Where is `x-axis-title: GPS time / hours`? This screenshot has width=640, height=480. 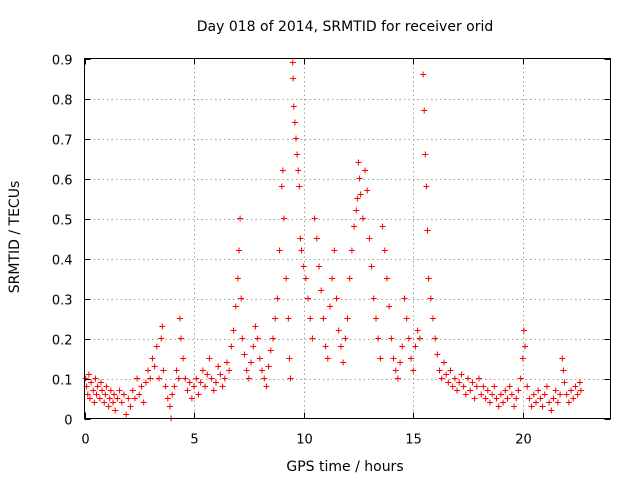
x-axis-title: GPS time / hours is located at coordinates (344, 467).